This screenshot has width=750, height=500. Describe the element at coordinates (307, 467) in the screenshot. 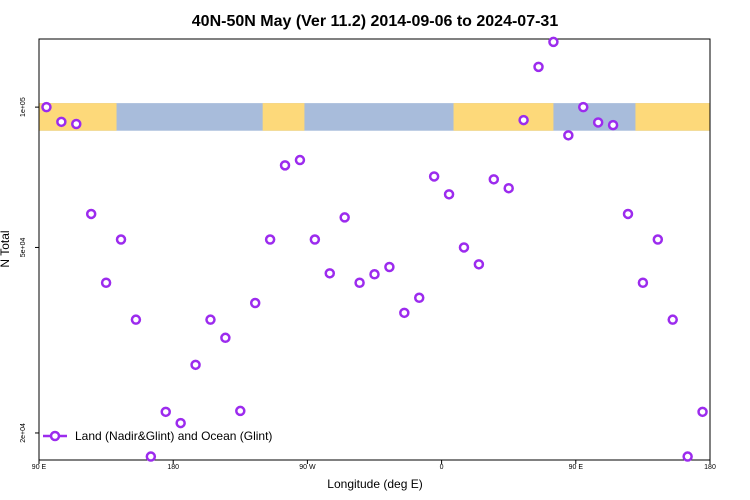

I see `x-tick-label: 90 W` at that location.